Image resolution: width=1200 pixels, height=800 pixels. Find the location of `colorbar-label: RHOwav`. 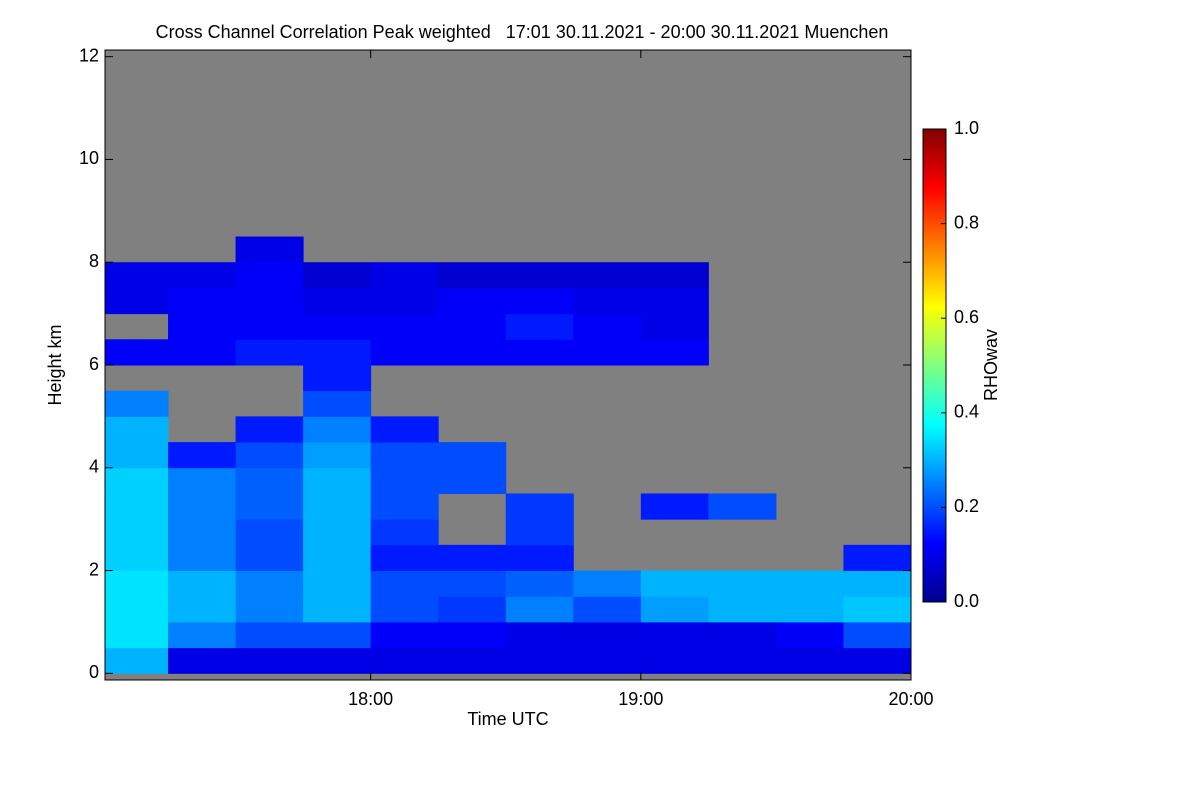

colorbar-label: RHOwav is located at coordinates (991, 365).